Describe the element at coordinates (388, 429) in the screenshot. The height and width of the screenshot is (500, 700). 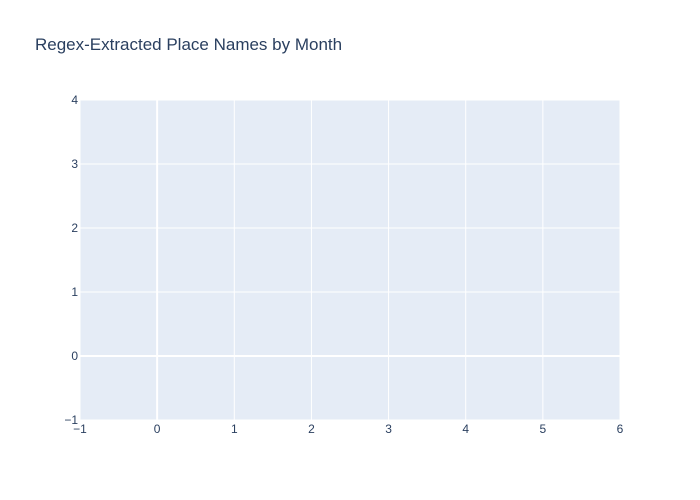
I see `x-tick-label: 3` at that location.